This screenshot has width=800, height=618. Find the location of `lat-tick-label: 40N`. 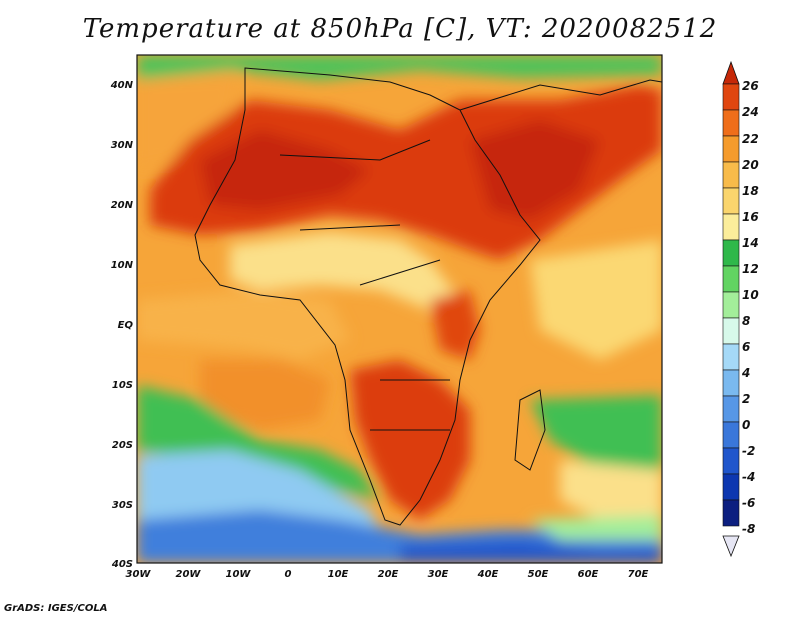

lat-tick-label: 40N is located at coordinates (122, 85).